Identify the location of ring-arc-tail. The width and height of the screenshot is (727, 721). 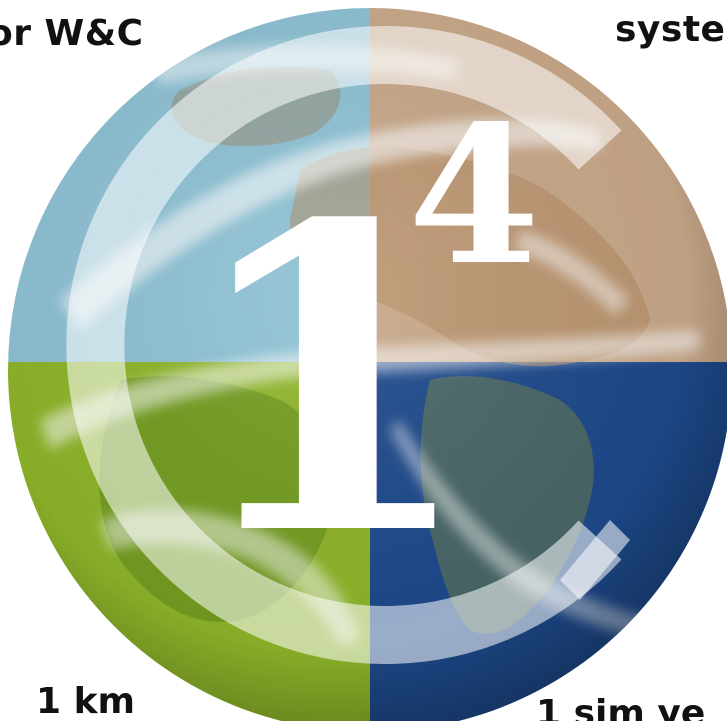
(595, 560).